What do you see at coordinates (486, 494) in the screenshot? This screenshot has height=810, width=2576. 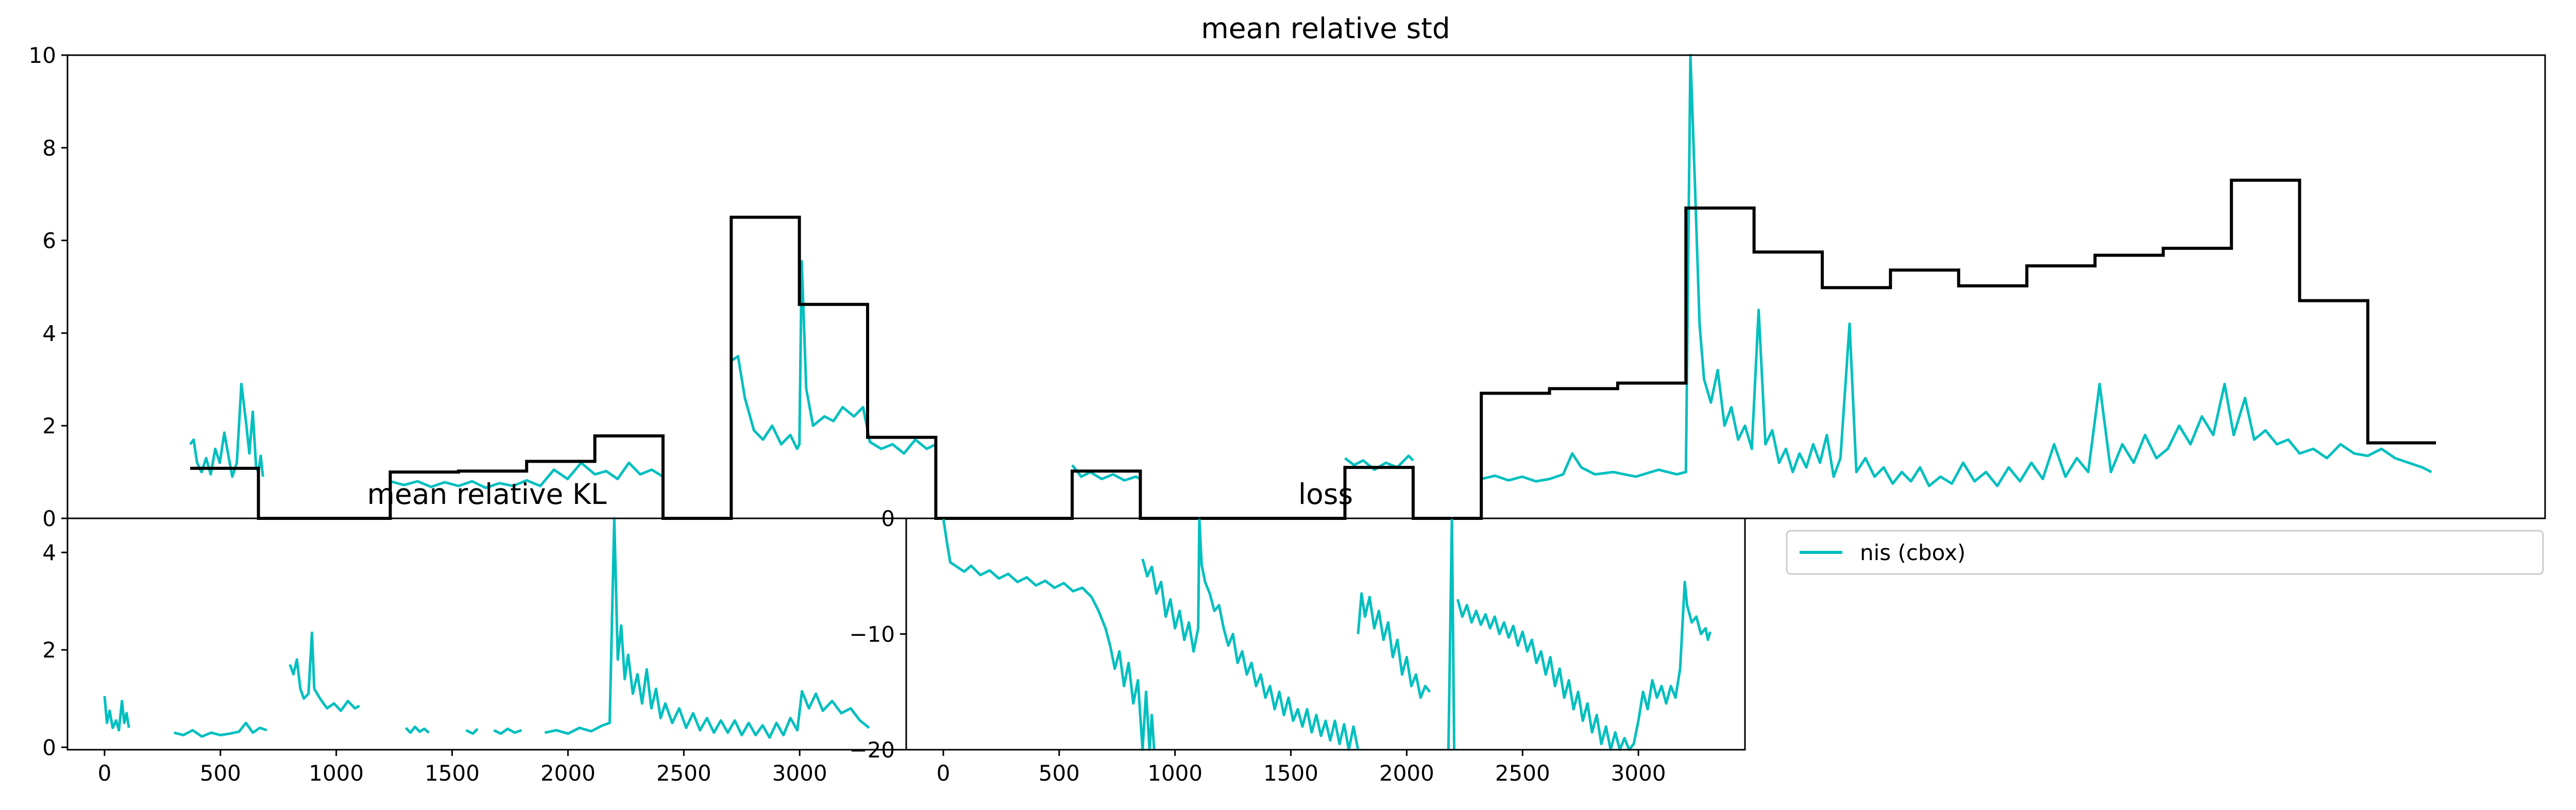 I see `kl-title: mean relative KL` at bounding box center [486, 494].